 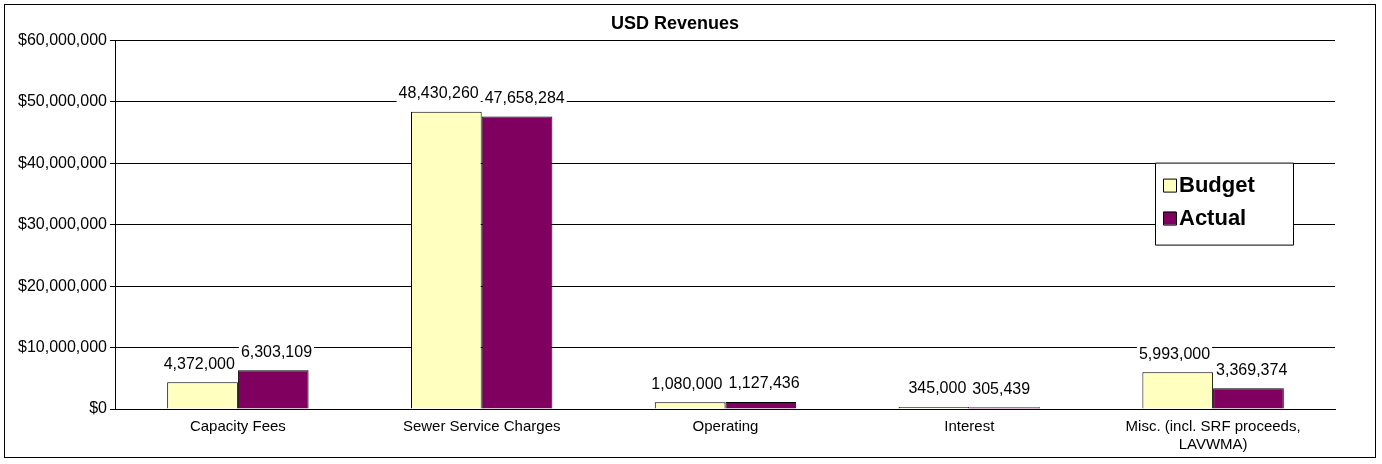 I want to click on chart-title: USD Revenues, so click(x=675, y=22).